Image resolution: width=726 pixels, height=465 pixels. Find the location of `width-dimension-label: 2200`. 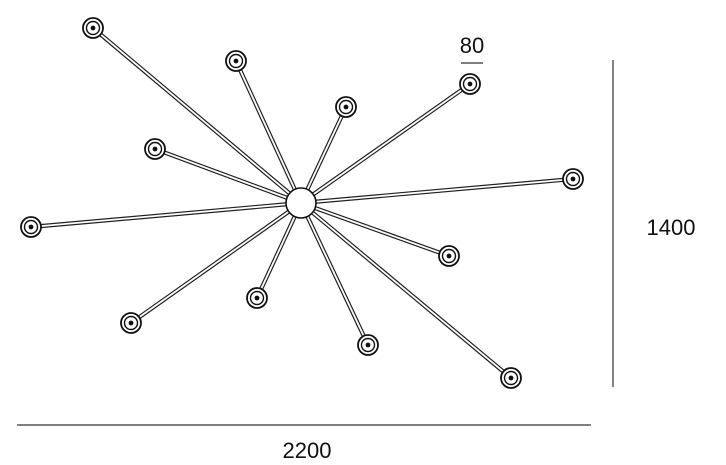

width-dimension-label: 2200 is located at coordinates (307, 450).